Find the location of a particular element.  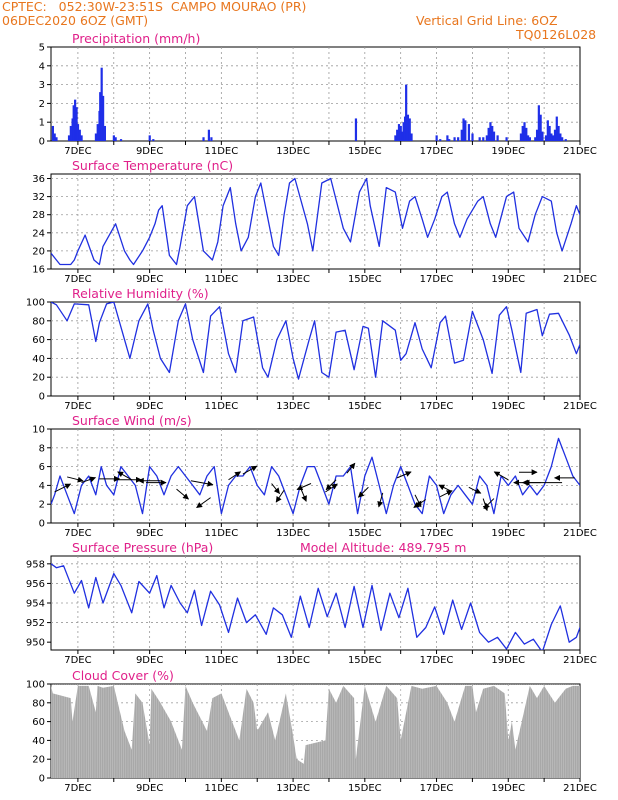

rh-x-tick-label: 21DEC is located at coordinates (580, 406).